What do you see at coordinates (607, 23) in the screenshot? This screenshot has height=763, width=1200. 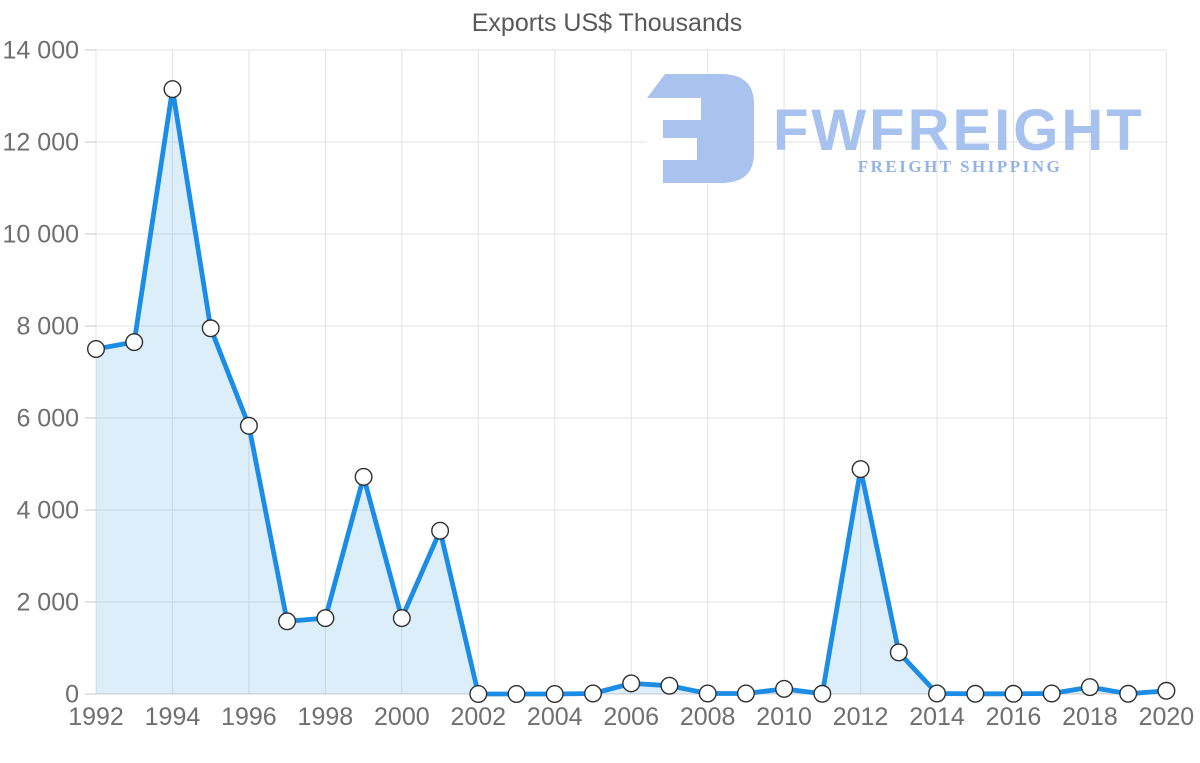 I see `chart-title: Exports US$ Thousands` at bounding box center [607, 23].